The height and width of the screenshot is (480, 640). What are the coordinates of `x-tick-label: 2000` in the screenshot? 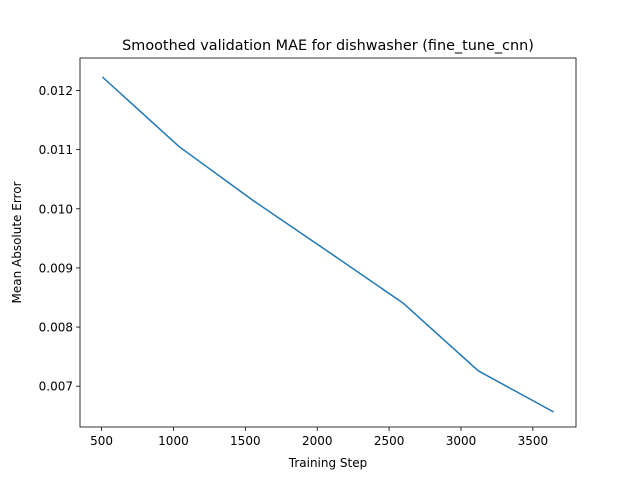 It's located at (317, 441).